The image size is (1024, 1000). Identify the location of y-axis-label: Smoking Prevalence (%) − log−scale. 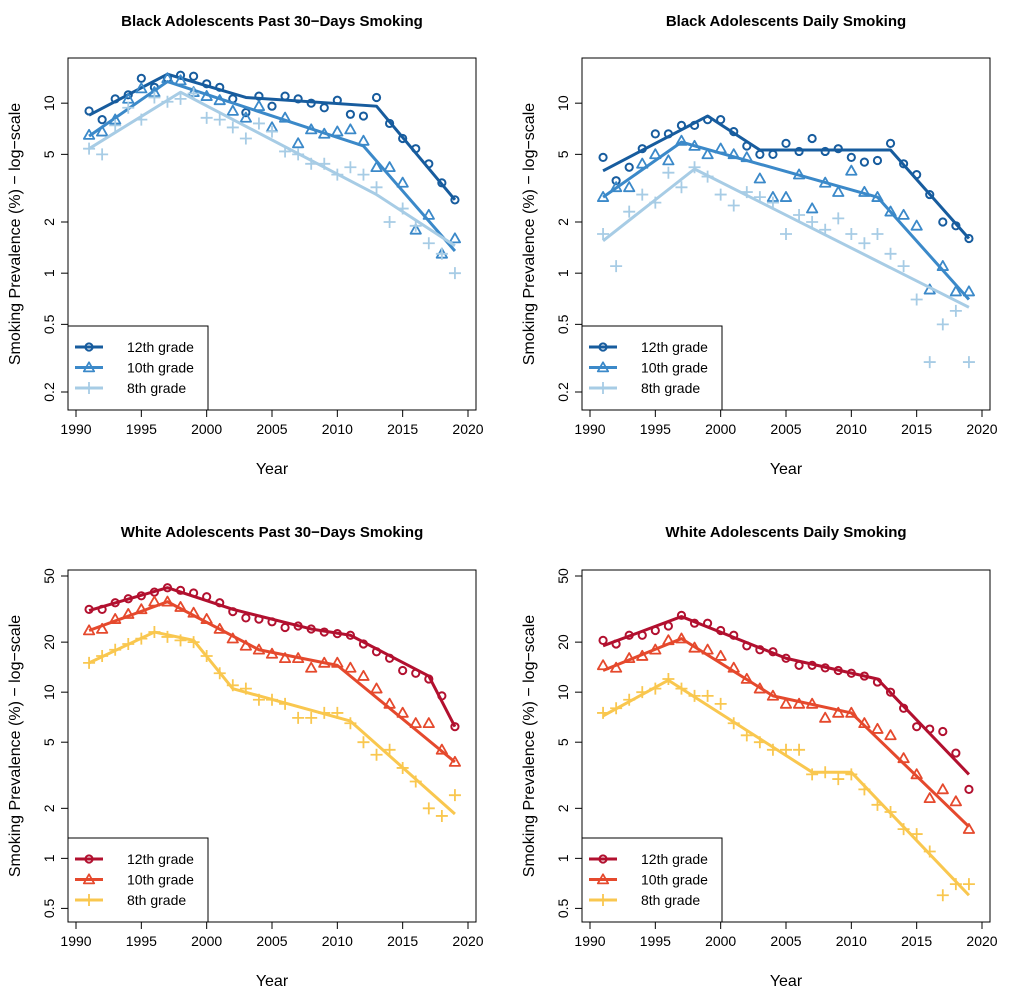
(15, 234).